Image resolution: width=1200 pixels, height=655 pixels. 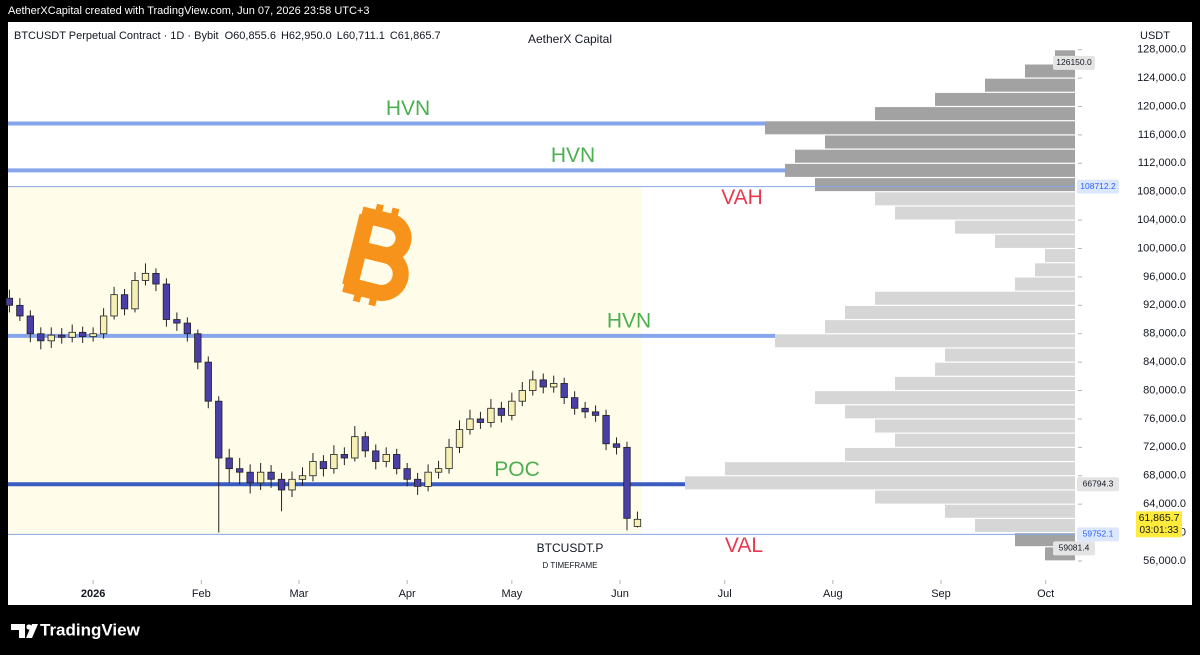 What do you see at coordinates (1161, 78) in the screenshot?
I see `y-tick-label: 124,000.0` at bounding box center [1161, 78].